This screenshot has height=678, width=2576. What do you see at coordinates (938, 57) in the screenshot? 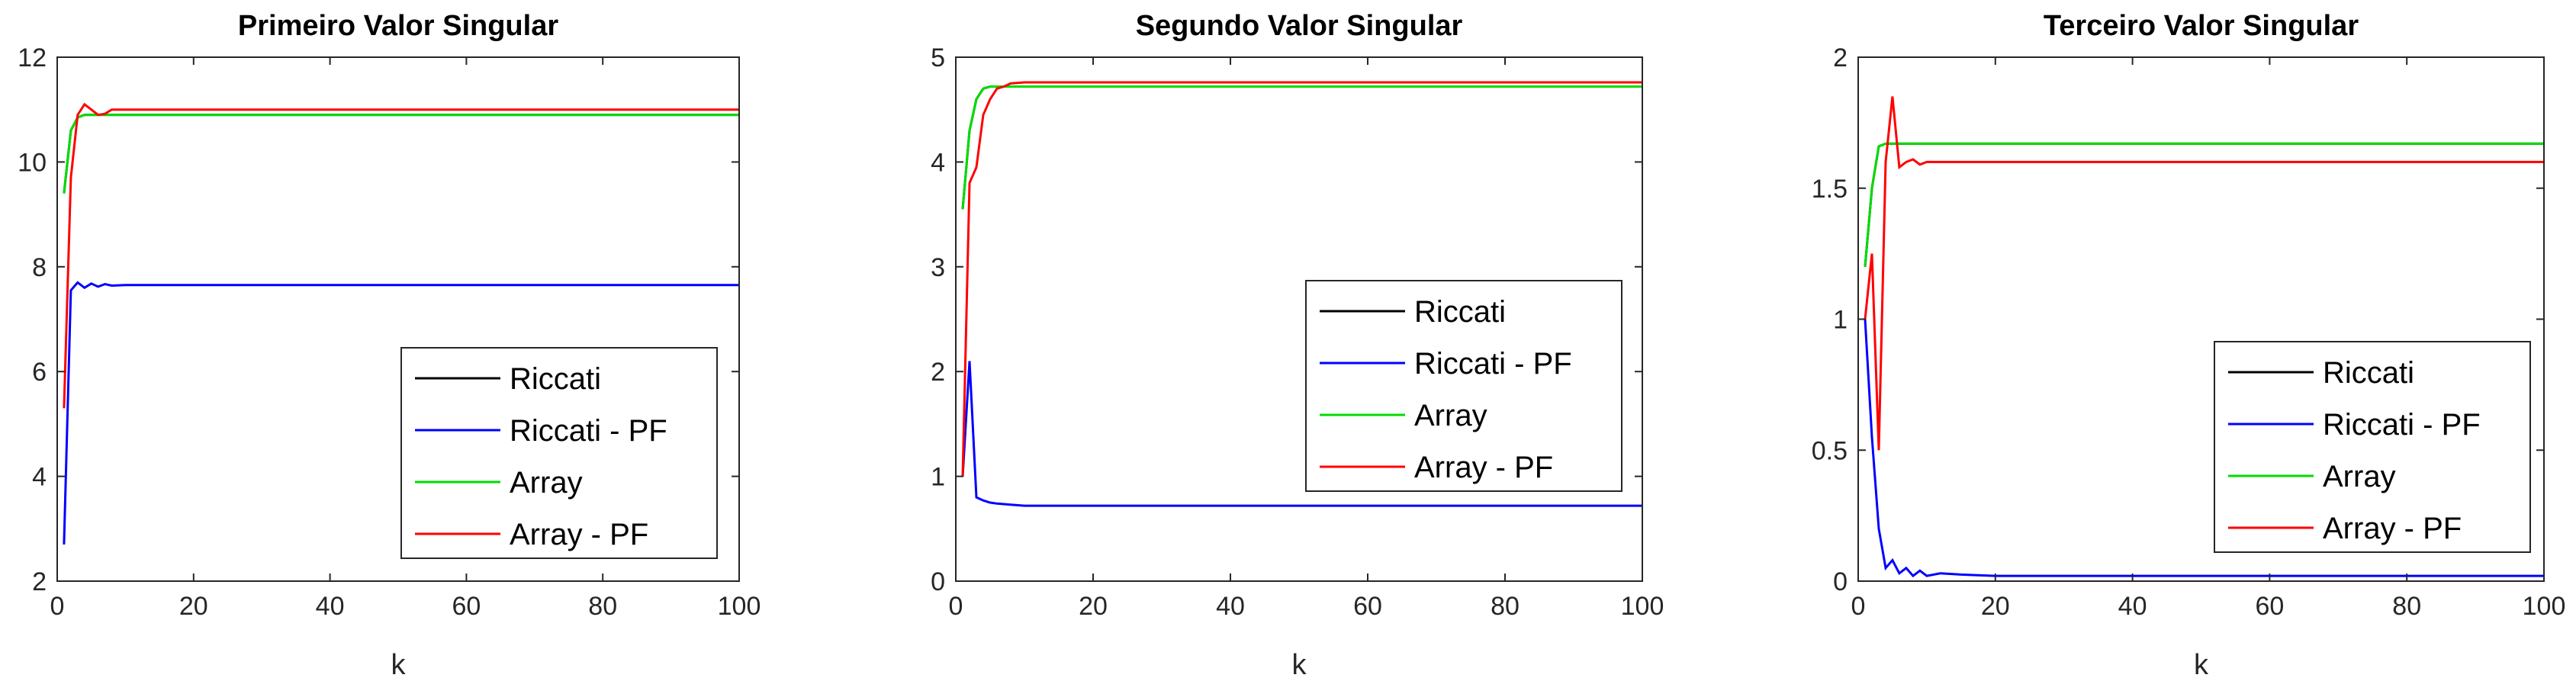
I see `y-tick-label: 5` at bounding box center [938, 57].